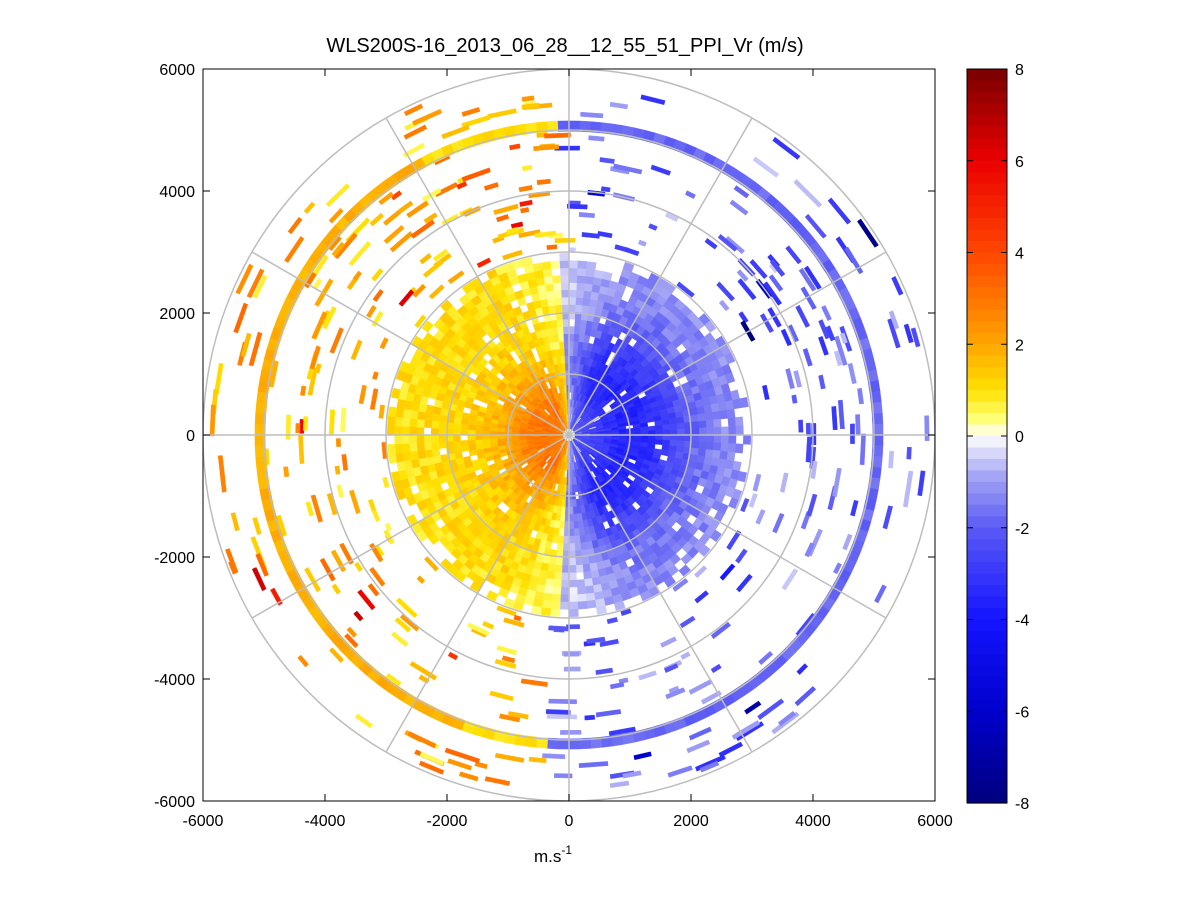 Image resolution: width=1201 pixels, height=901 pixels. Describe the element at coordinates (997, 437) in the screenshot. I see `colorbar: 8 6 4 2 0 -2 -4 -6 -8` at that location.